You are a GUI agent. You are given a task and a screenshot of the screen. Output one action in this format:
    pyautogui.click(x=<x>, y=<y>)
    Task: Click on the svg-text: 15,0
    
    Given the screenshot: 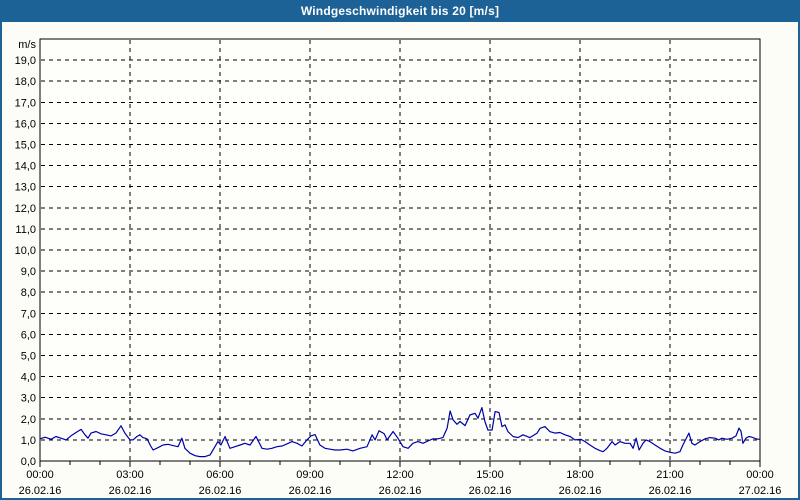 What is the action you would take?
    pyautogui.click(x=25, y=146)
    